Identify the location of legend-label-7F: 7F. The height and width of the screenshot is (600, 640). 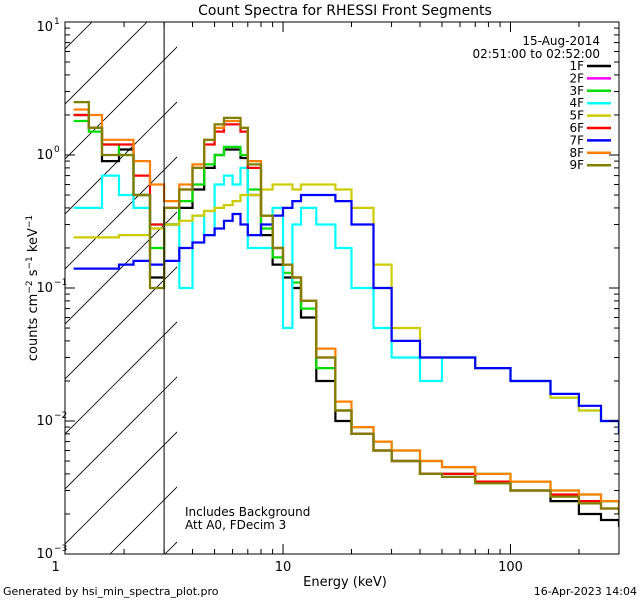
(576, 140).